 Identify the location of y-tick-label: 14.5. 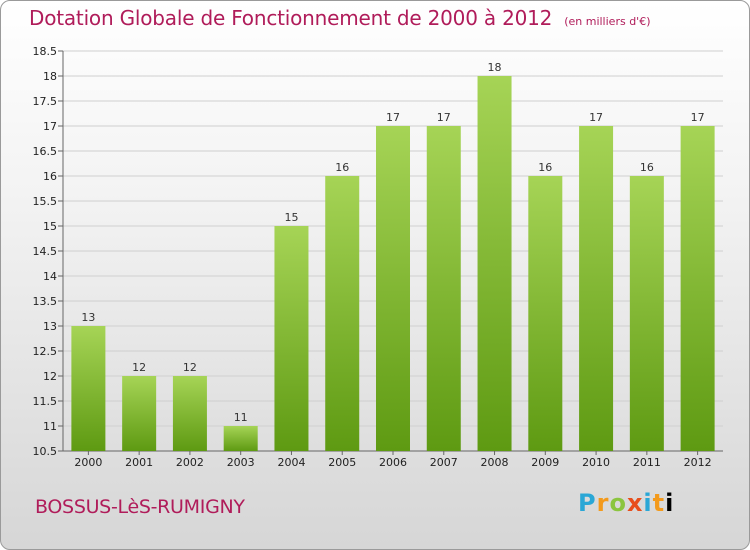
(45, 251).